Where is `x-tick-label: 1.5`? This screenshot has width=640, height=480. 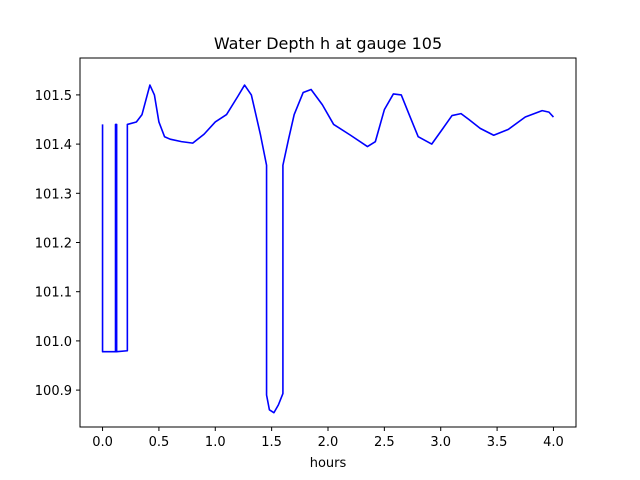
x-tick-label: 1.5 is located at coordinates (271, 442).